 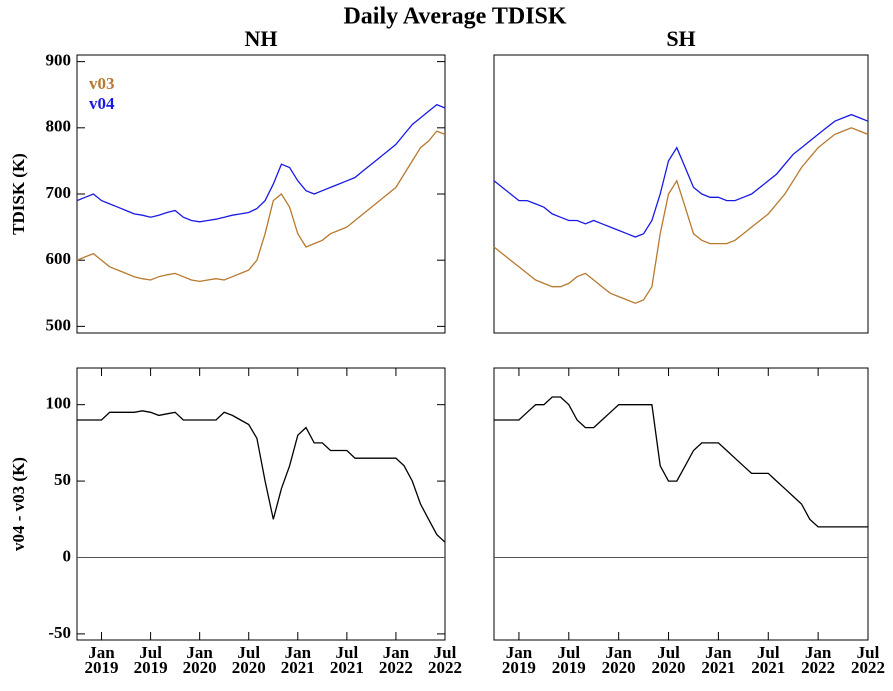 What do you see at coordinates (102, 83) in the screenshot?
I see `legend-entry: v03` at bounding box center [102, 83].